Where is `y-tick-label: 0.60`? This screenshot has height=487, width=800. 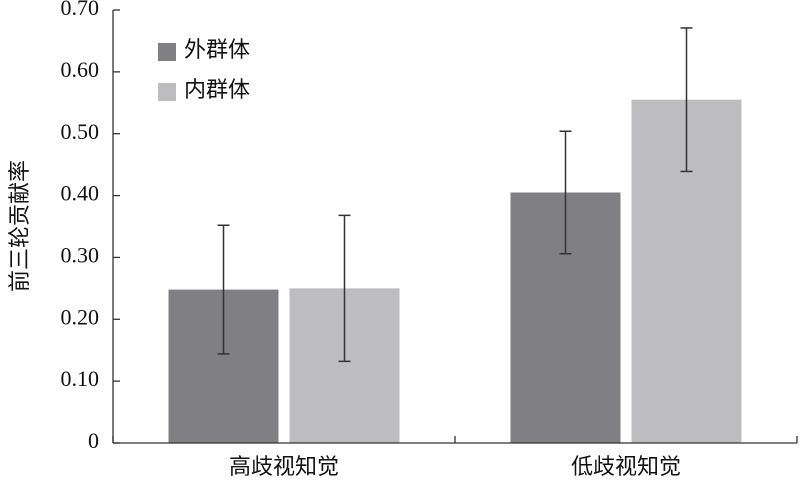
y-tick-label: 0.60 is located at coordinates (80, 69).